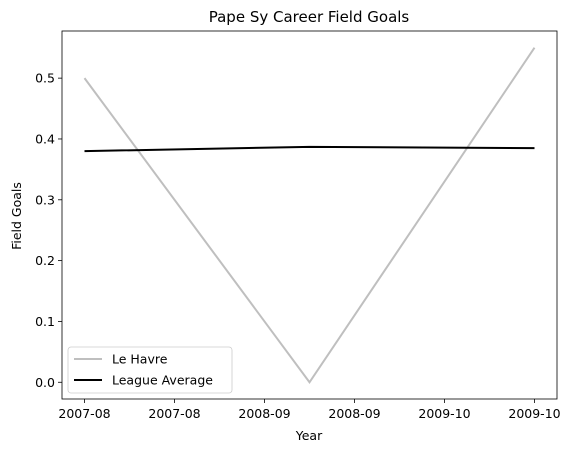 This screenshot has width=573, height=453. I want to click on y-tick-label: 0.1, so click(45, 321).